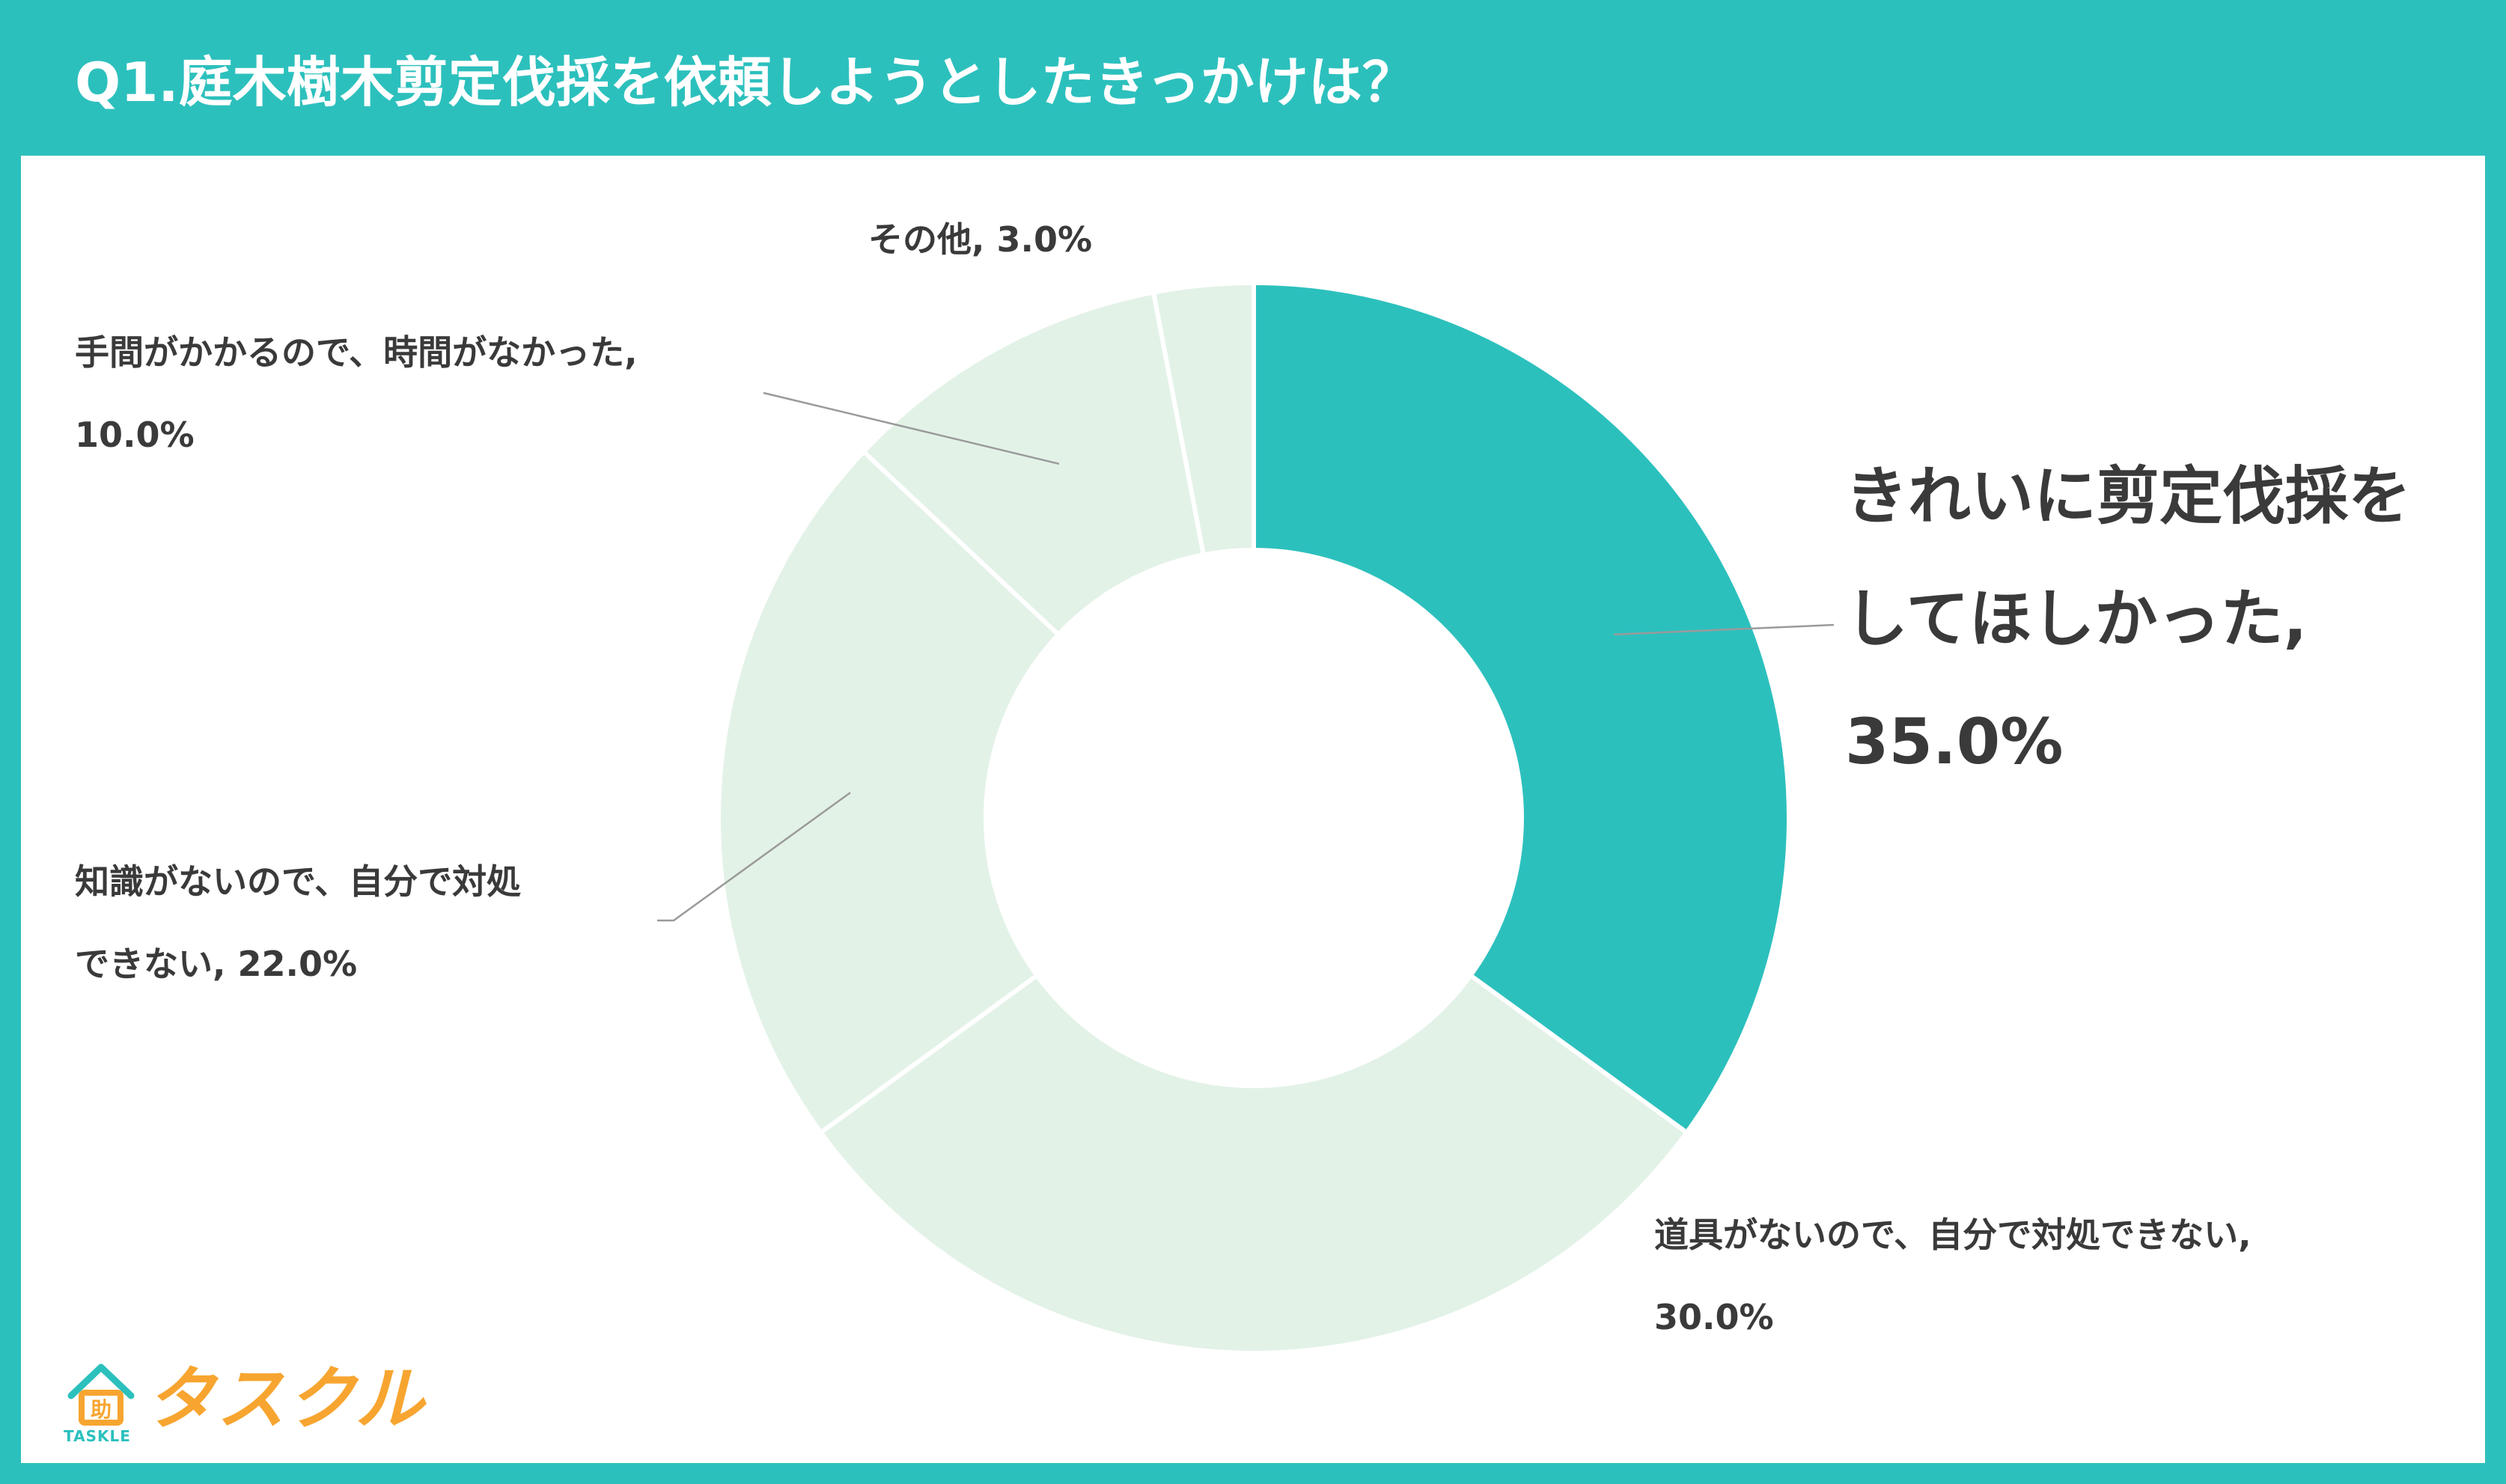  I want to click on label-slice-3-line1: 手間がかかるので、時間がなかった,, so click(357, 352).